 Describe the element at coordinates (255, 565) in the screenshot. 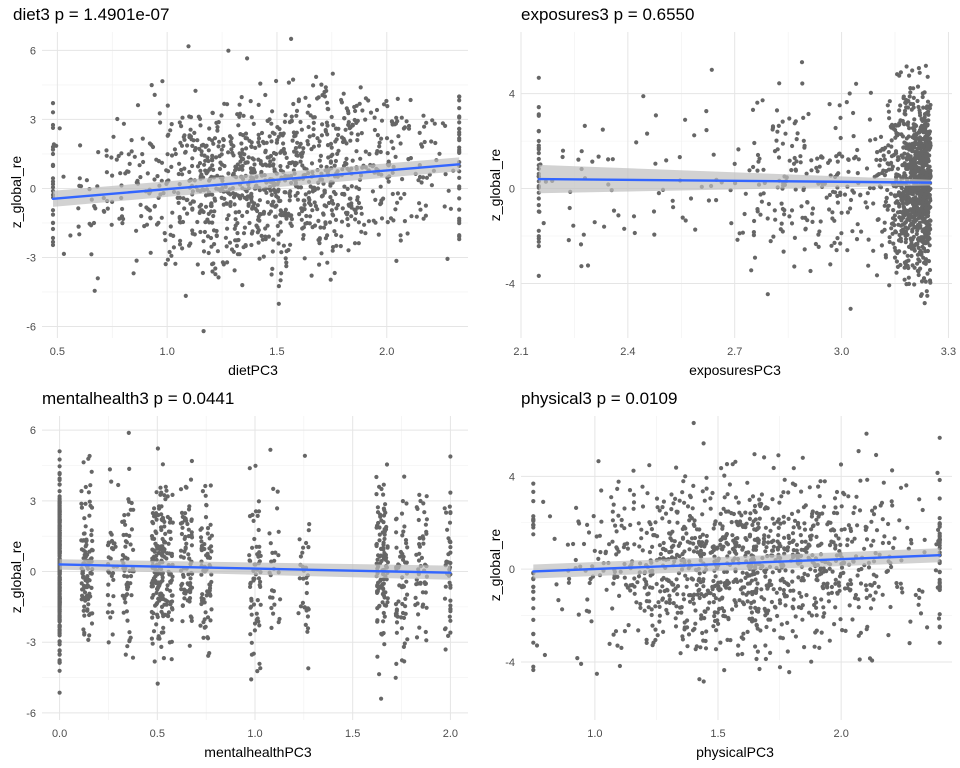

I see `points` at that location.